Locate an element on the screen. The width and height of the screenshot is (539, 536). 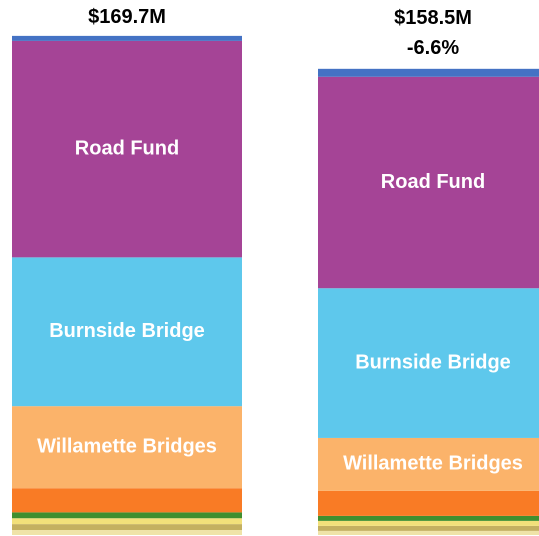
total-label: $158.5M is located at coordinates (433, 18).